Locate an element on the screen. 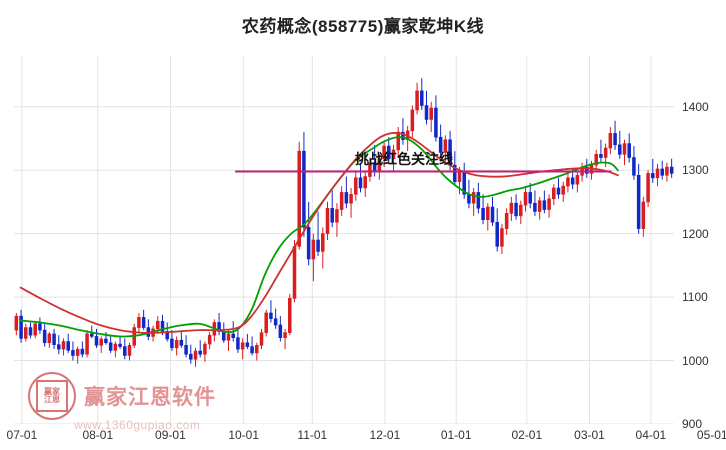 The height and width of the screenshot is (450, 726). y-axis-tick-label: 900 is located at coordinates (692, 424).